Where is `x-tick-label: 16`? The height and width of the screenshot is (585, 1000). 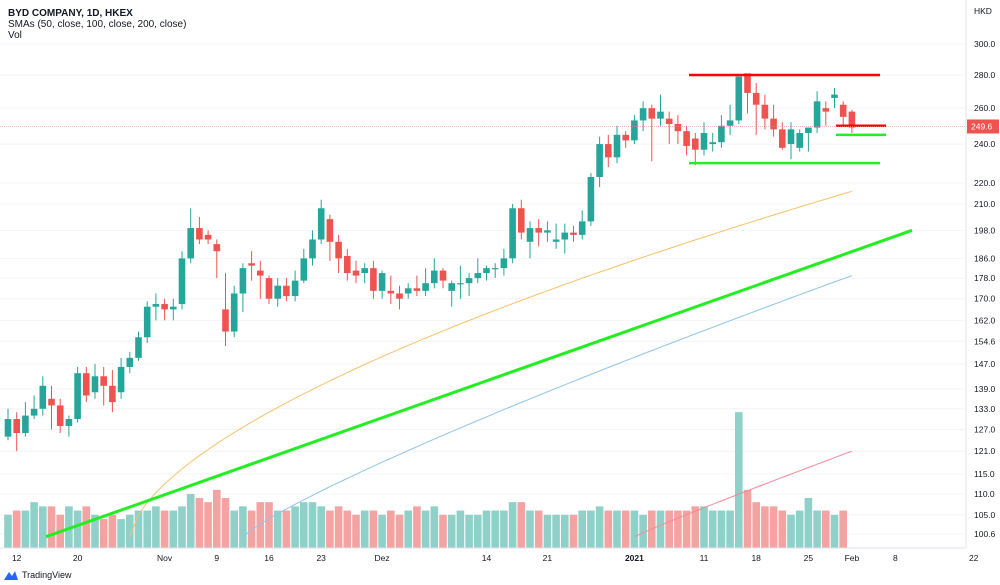
x-tick-label: 16 is located at coordinates (269, 558).